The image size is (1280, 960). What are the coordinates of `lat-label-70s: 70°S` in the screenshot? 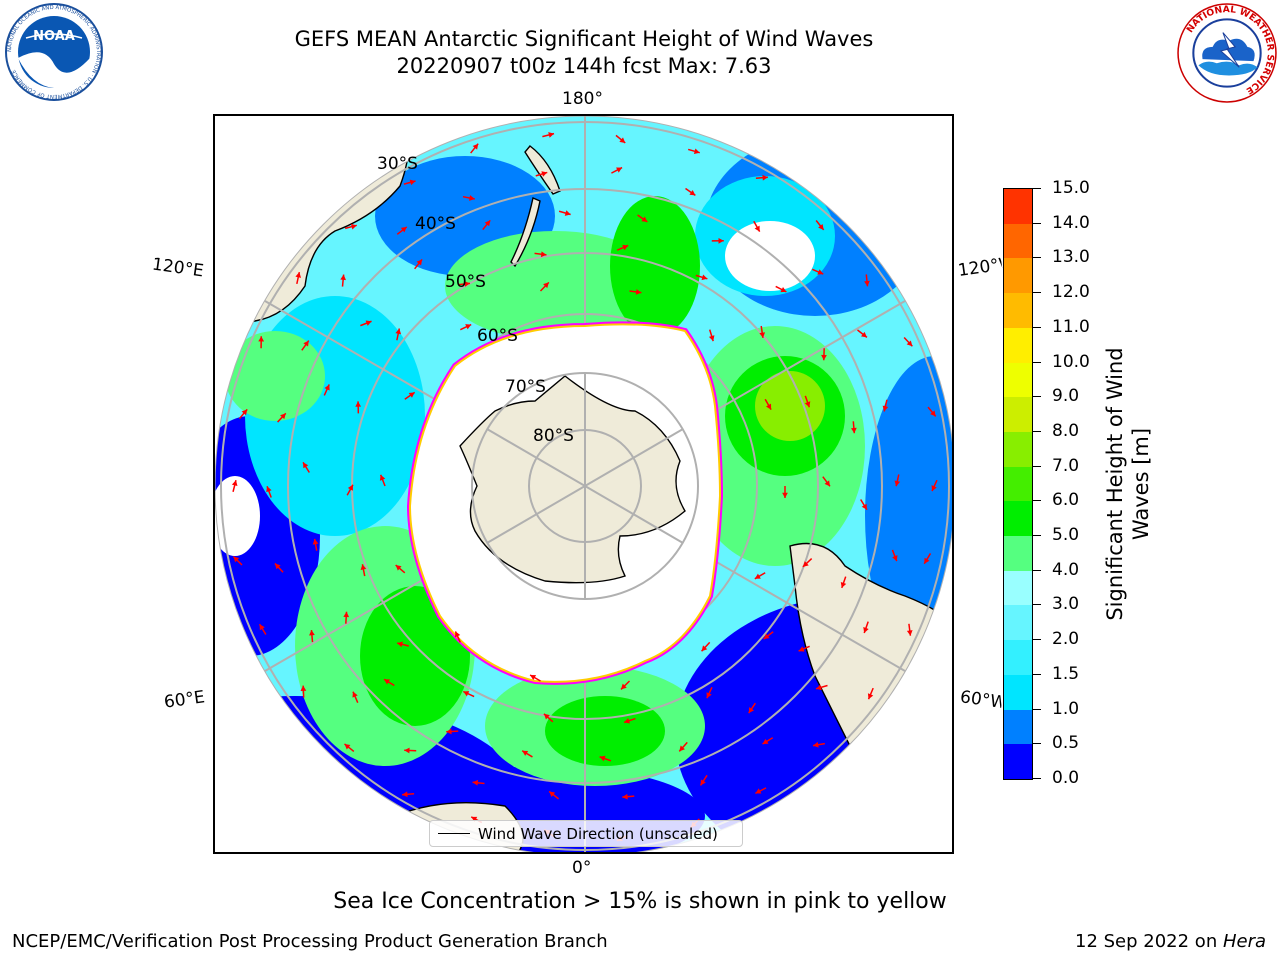 It's located at (525, 387).